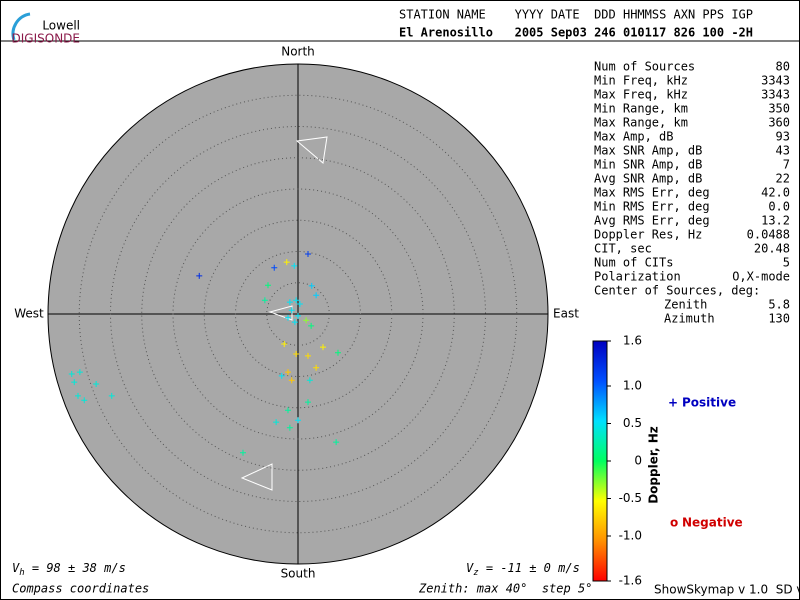 Image resolution: width=800 pixels, height=600 pixels. I want to click on stat-value: 360, so click(779, 123).